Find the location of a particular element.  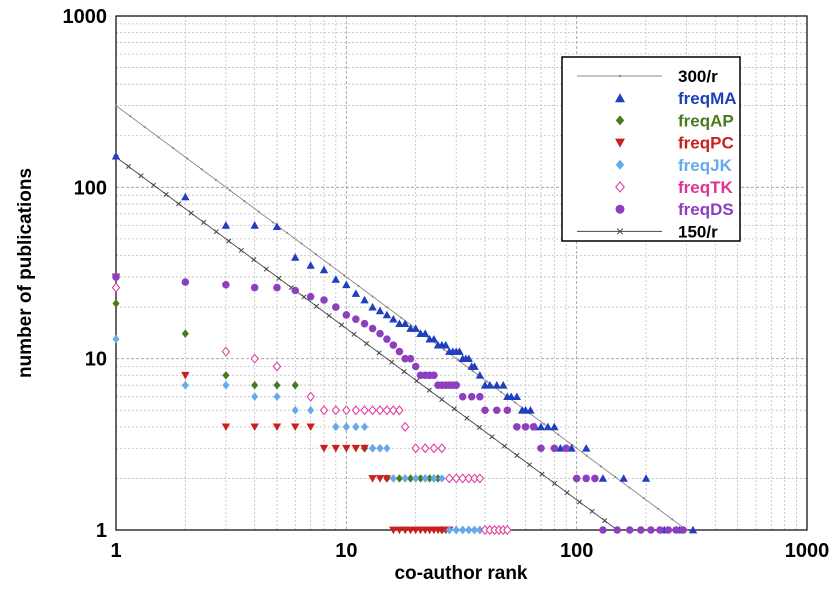

legend-label: freqAP is located at coordinates (706, 120).